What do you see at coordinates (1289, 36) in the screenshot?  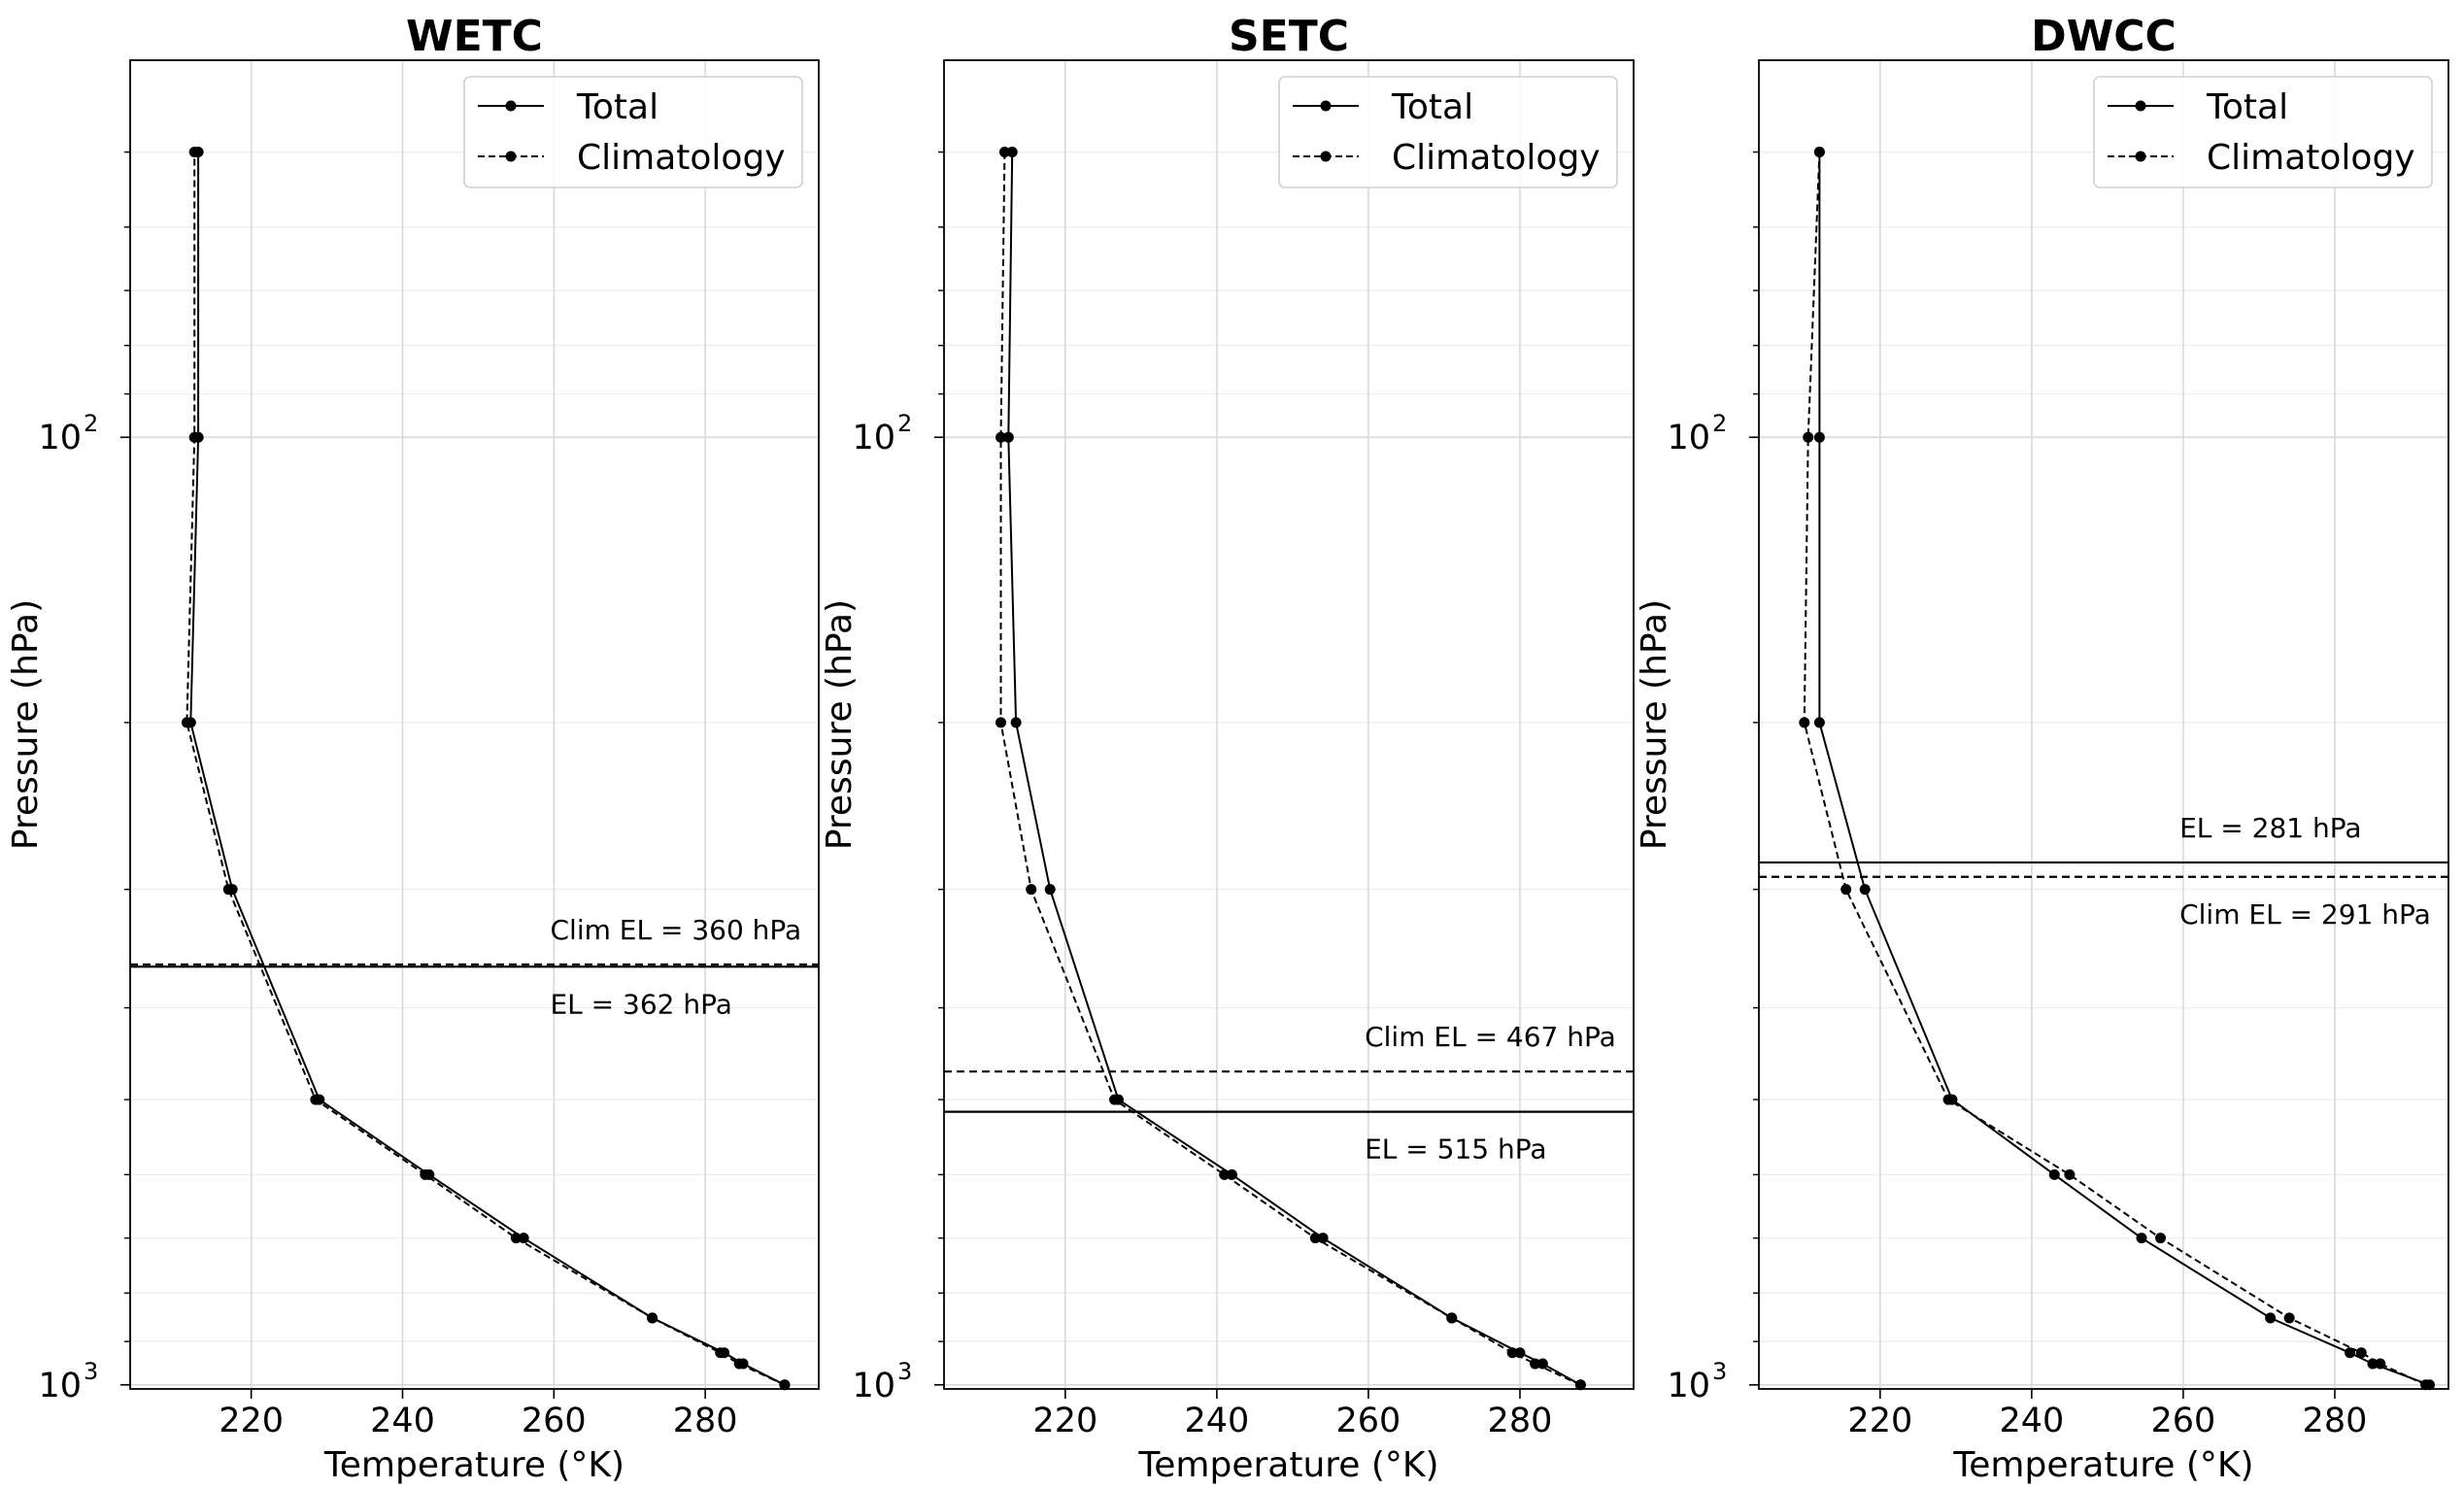 I see `panel-title: SETC` at bounding box center [1289, 36].